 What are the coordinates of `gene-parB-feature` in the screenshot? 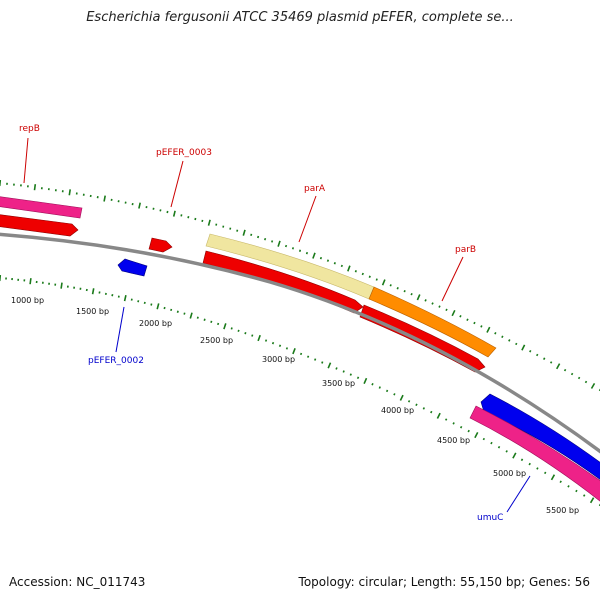 It's located at (432, 322).